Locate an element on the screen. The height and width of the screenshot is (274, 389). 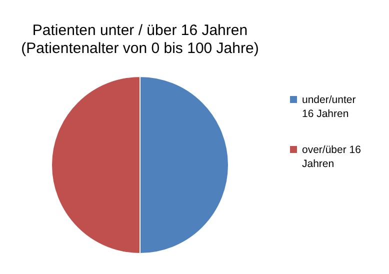
chart-subtitle: (Patientenalter von 0 bis 100 Jahre) is located at coordinates (140, 49).